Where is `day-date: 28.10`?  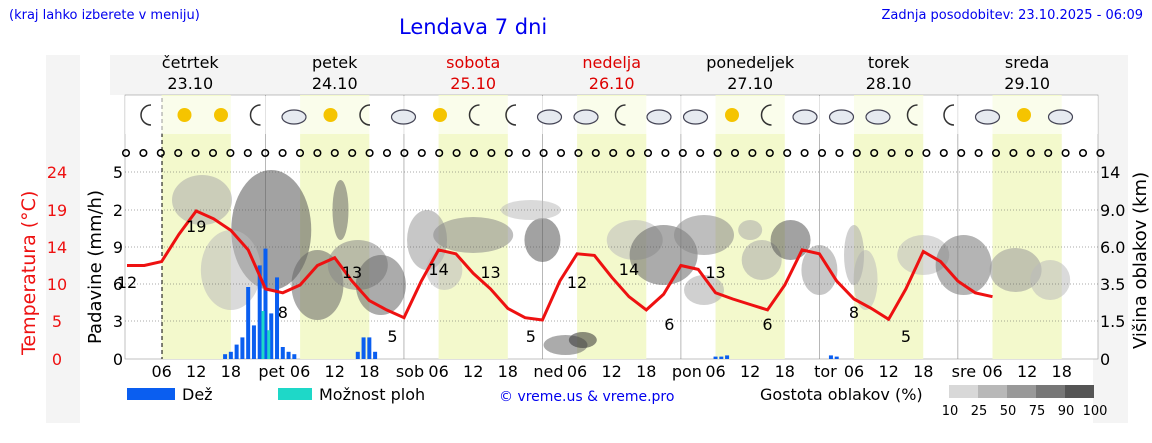 day-date: 28.10 is located at coordinates (889, 83).